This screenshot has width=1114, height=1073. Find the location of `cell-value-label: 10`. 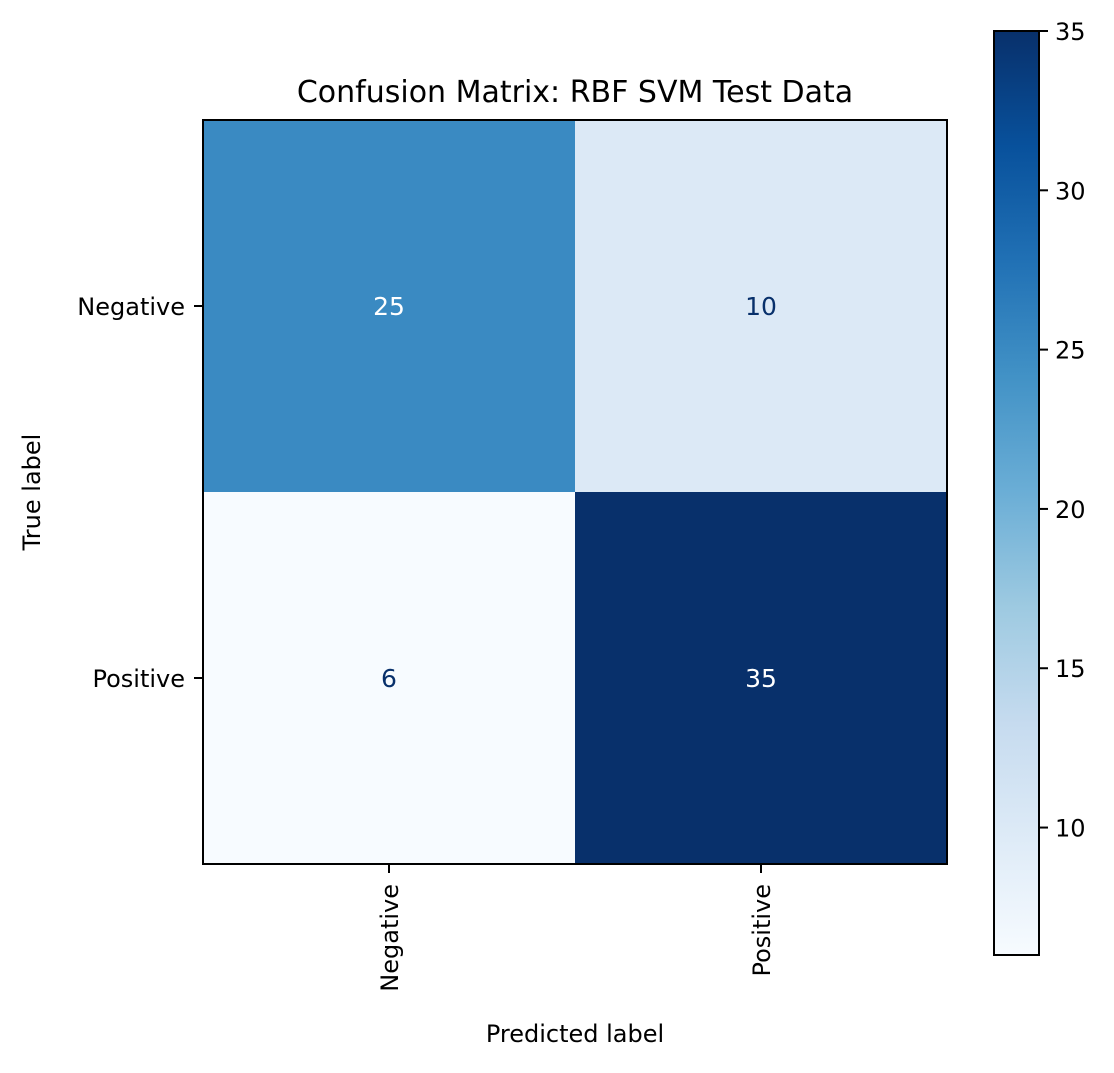

cell-value-label: 10 is located at coordinates (761, 306).